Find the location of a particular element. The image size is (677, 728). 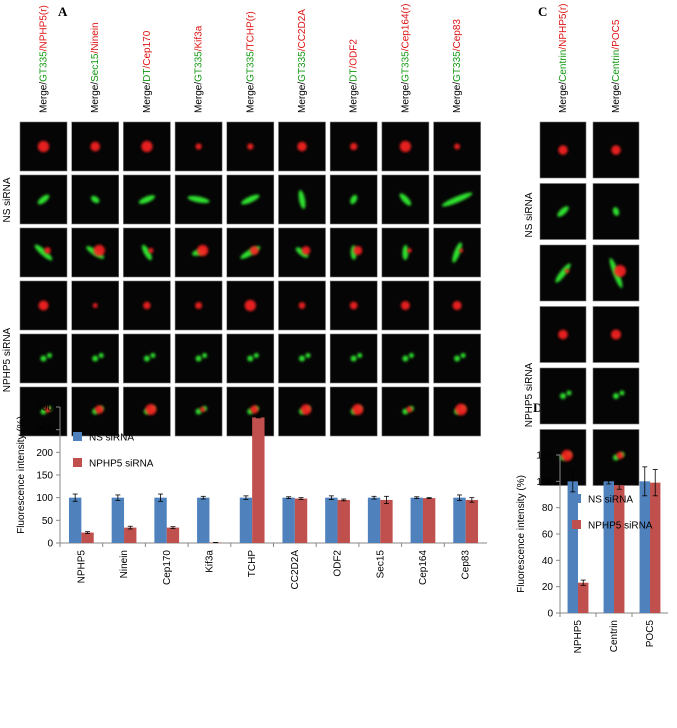

header-part: DT is located at coordinates (354, 75).